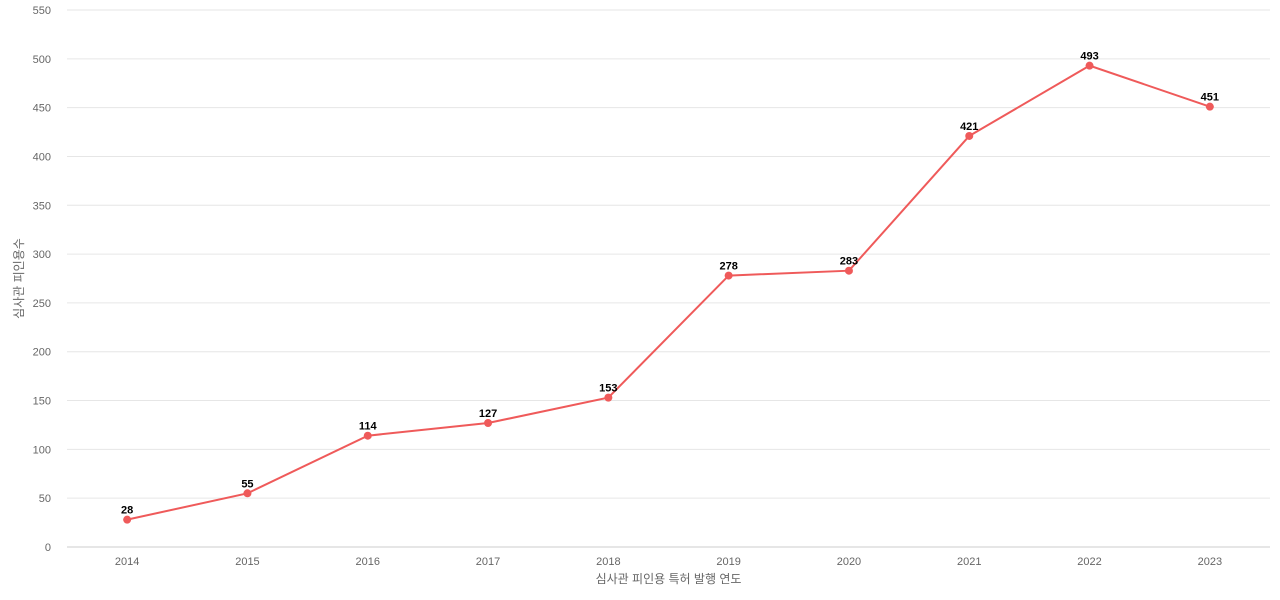 This screenshot has height=600, width=1280. I want to click on data-label: 28, so click(127, 511).